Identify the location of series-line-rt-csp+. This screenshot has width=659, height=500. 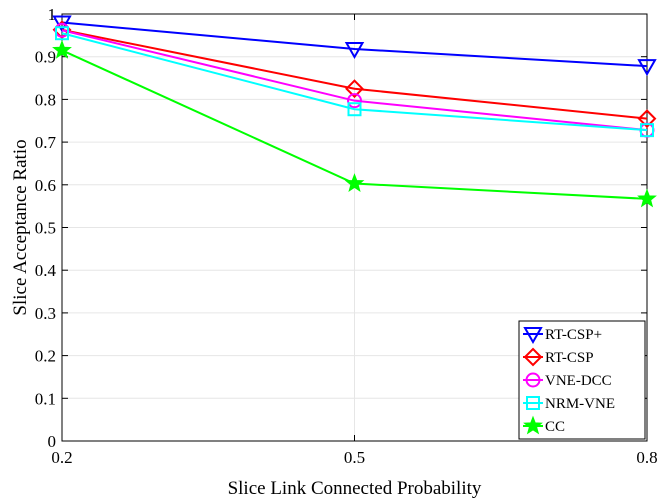
(354, 44).